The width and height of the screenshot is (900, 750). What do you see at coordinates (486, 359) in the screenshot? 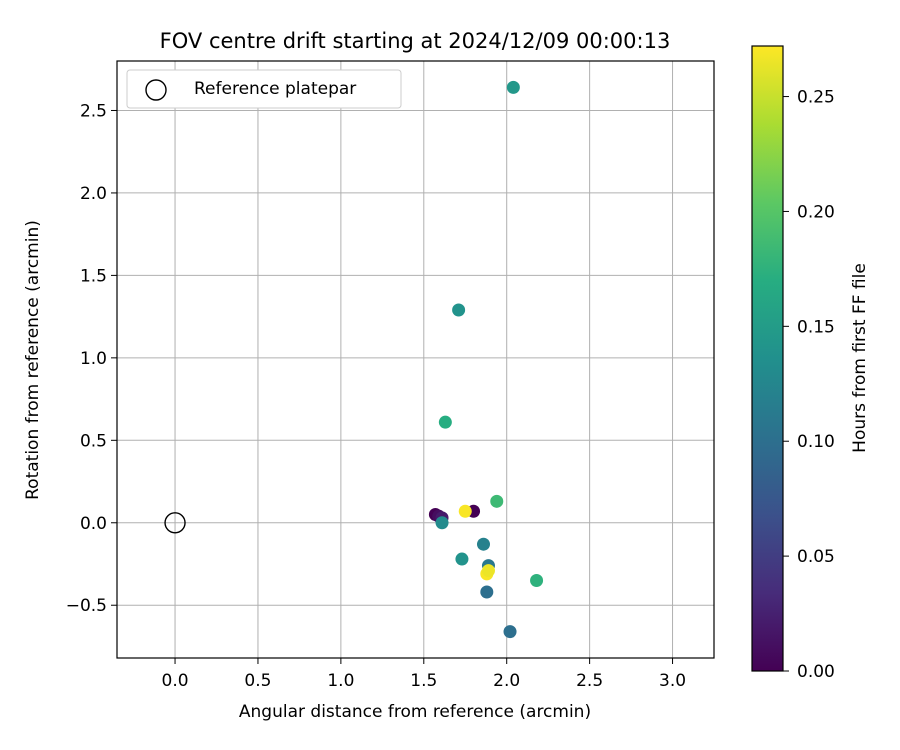
I see `scatter-points` at bounding box center [486, 359].